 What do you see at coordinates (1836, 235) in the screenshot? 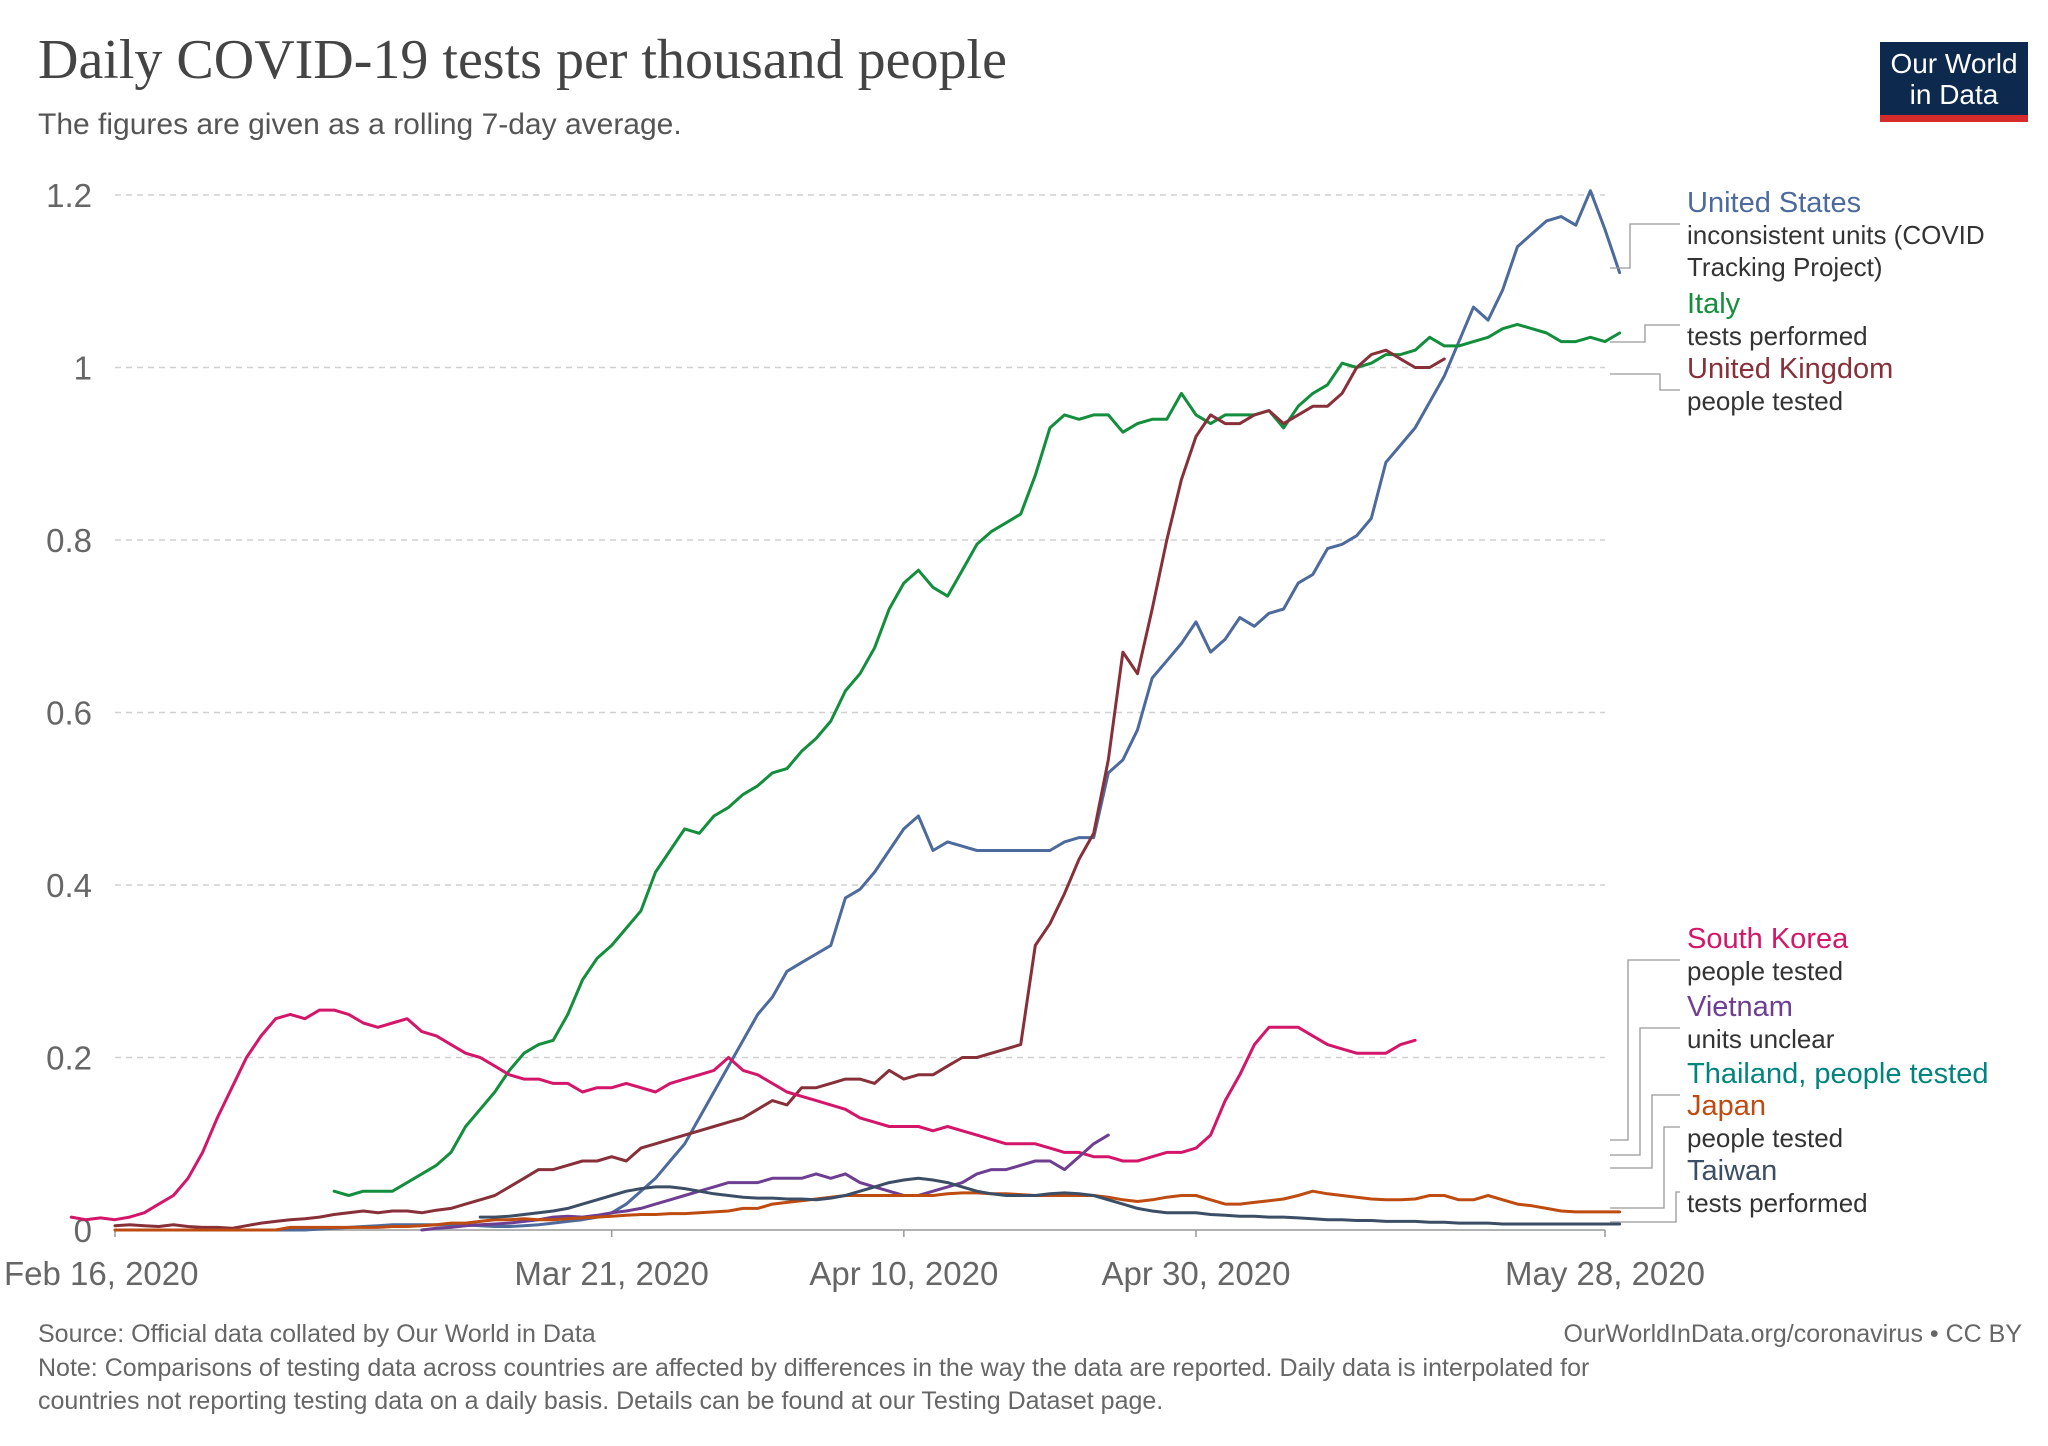
I see `series-note-label: inconsistent units (COVID` at bounding box center [1836, 235].